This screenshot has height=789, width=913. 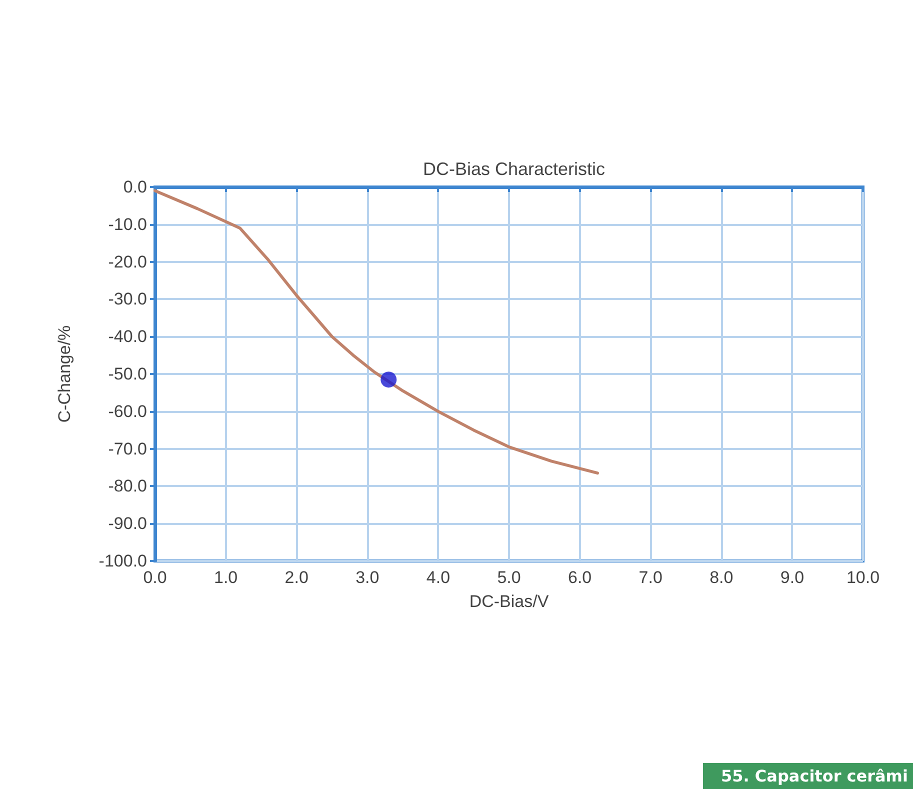 What do you see at coordinates (226, 577) in the screenshot?
I see `x-tick-label: 1.0` at bounding box center [226, 577].